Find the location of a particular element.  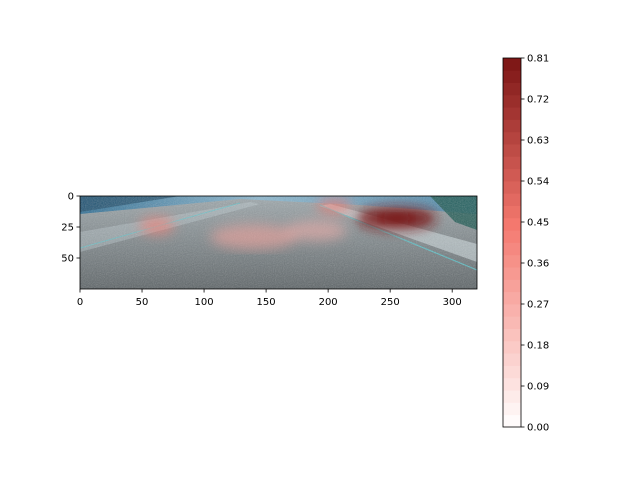

y-tick-label: 0 is located at coordinates (71, 197).